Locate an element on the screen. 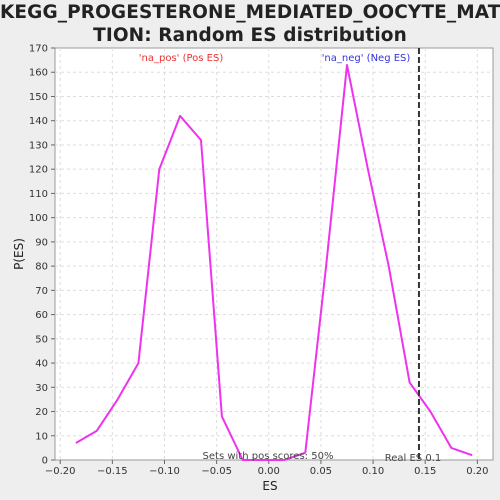 Image resolution: width=500 pixels, height=500 pixels. y-axis-label: P(ES) is located at coordinates (19, 254).